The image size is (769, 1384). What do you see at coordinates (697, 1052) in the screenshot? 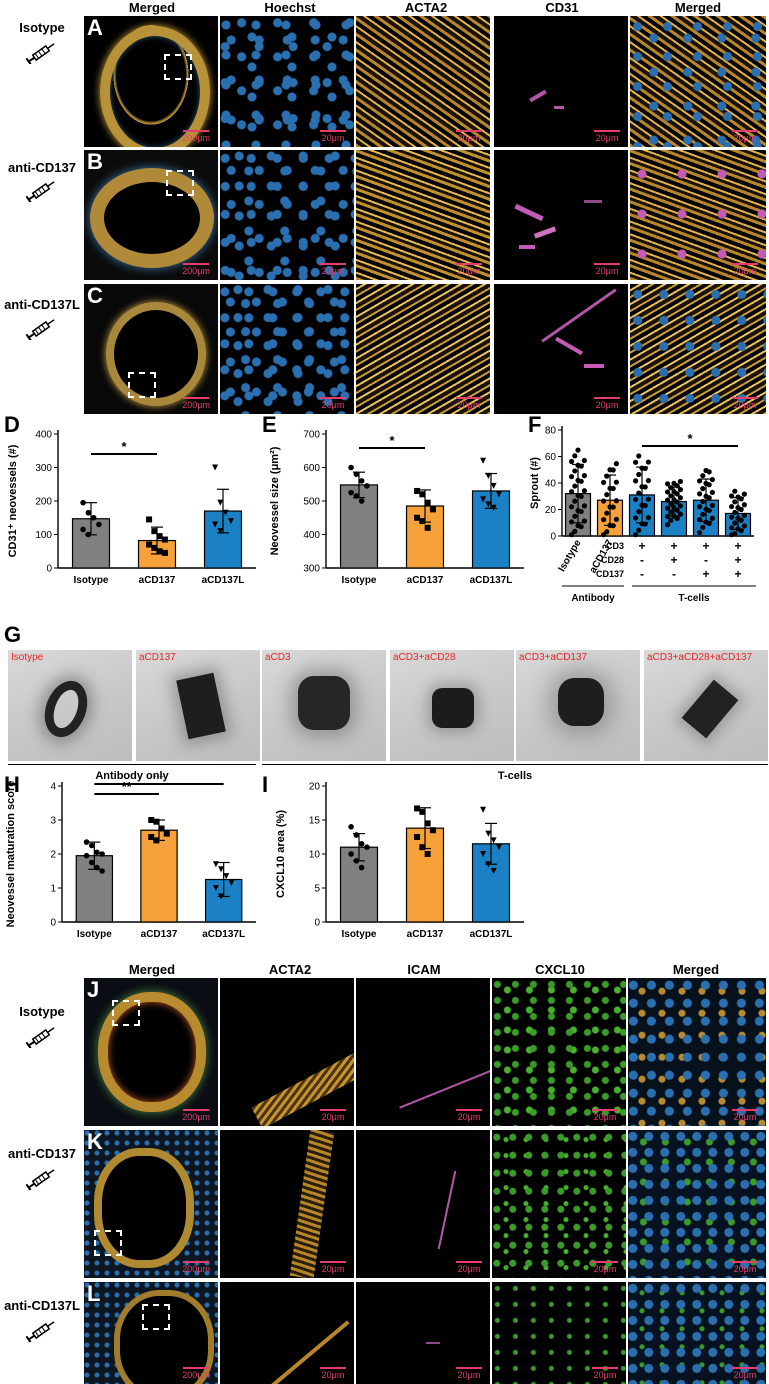
I see `micrograph-j-merged-zoom: 20μm` at bounding box center [697, 1052].